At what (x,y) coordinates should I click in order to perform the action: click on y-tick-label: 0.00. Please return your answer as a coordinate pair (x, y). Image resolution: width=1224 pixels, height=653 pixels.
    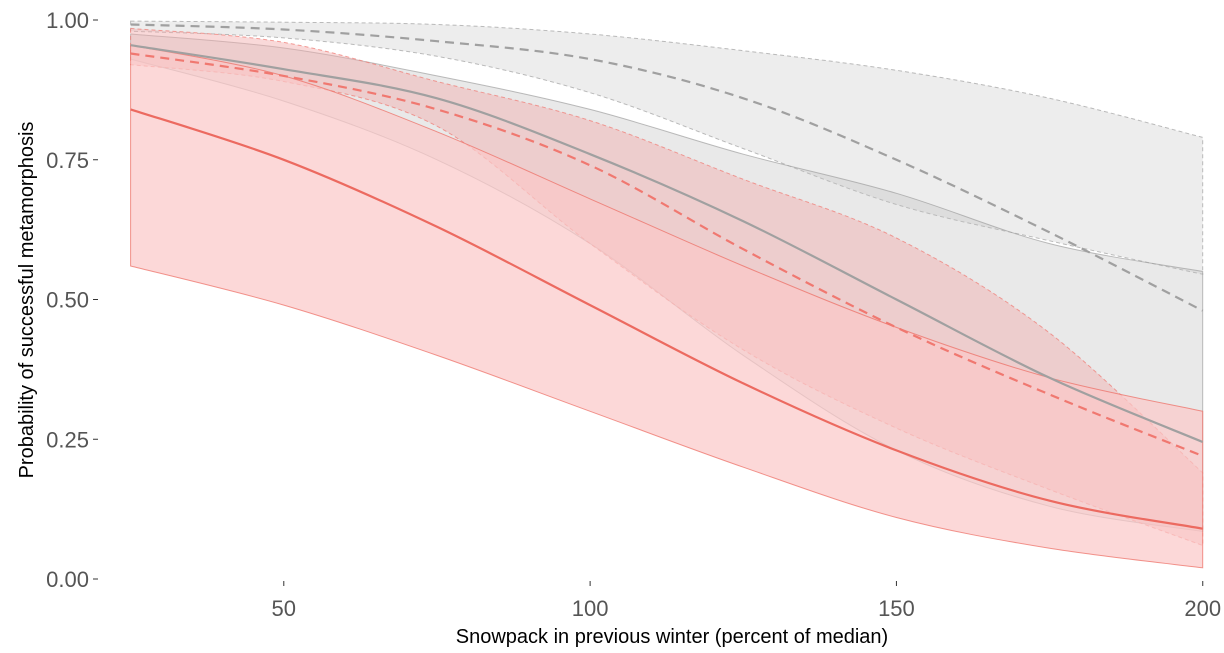
    Looking at the image, I should click on (67, 579).